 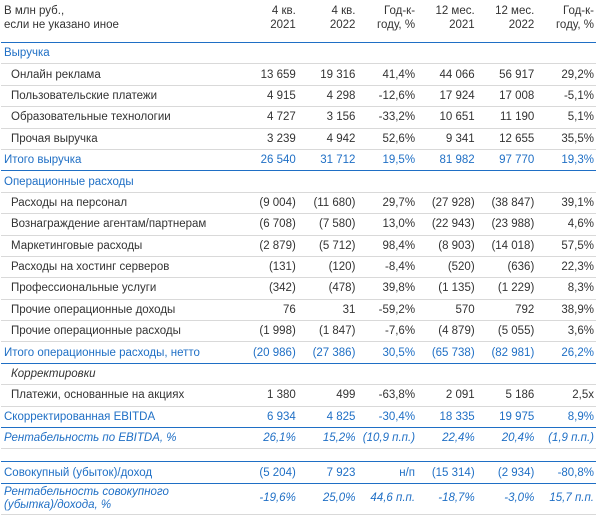 I want to click on table-cell-value: (38 847), so click(x=506, y=203).